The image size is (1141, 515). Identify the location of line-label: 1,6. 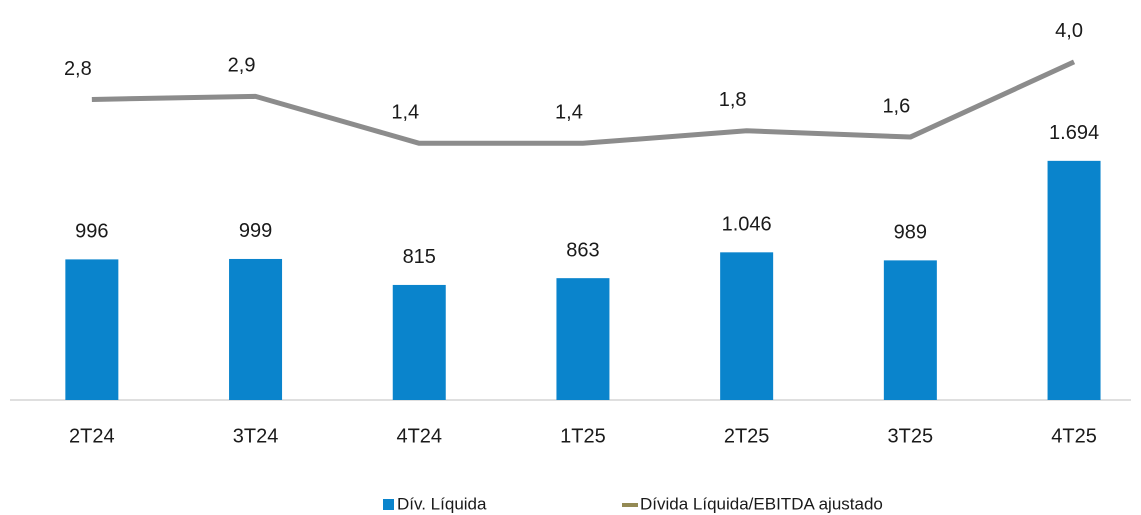
(896, 106).